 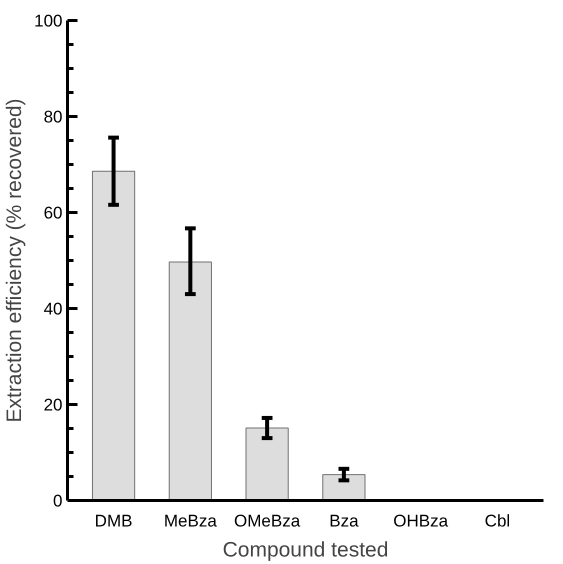 I want to click on x-tick-label: Bza, so click(x=344, y=521).